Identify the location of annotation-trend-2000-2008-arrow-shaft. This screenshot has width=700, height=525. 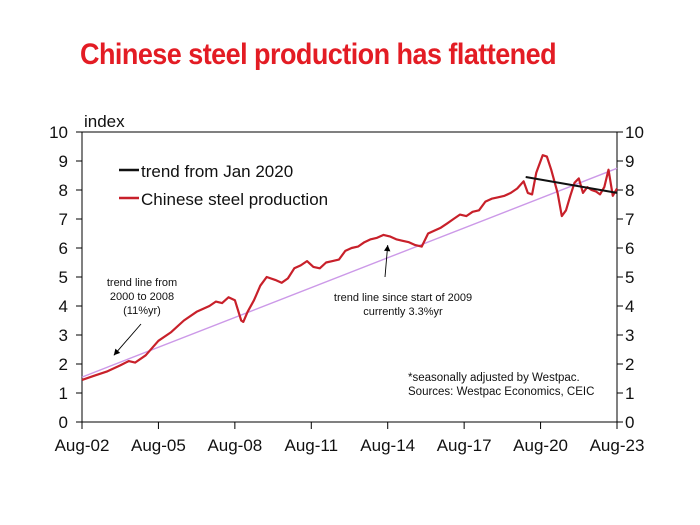
(127, 339).